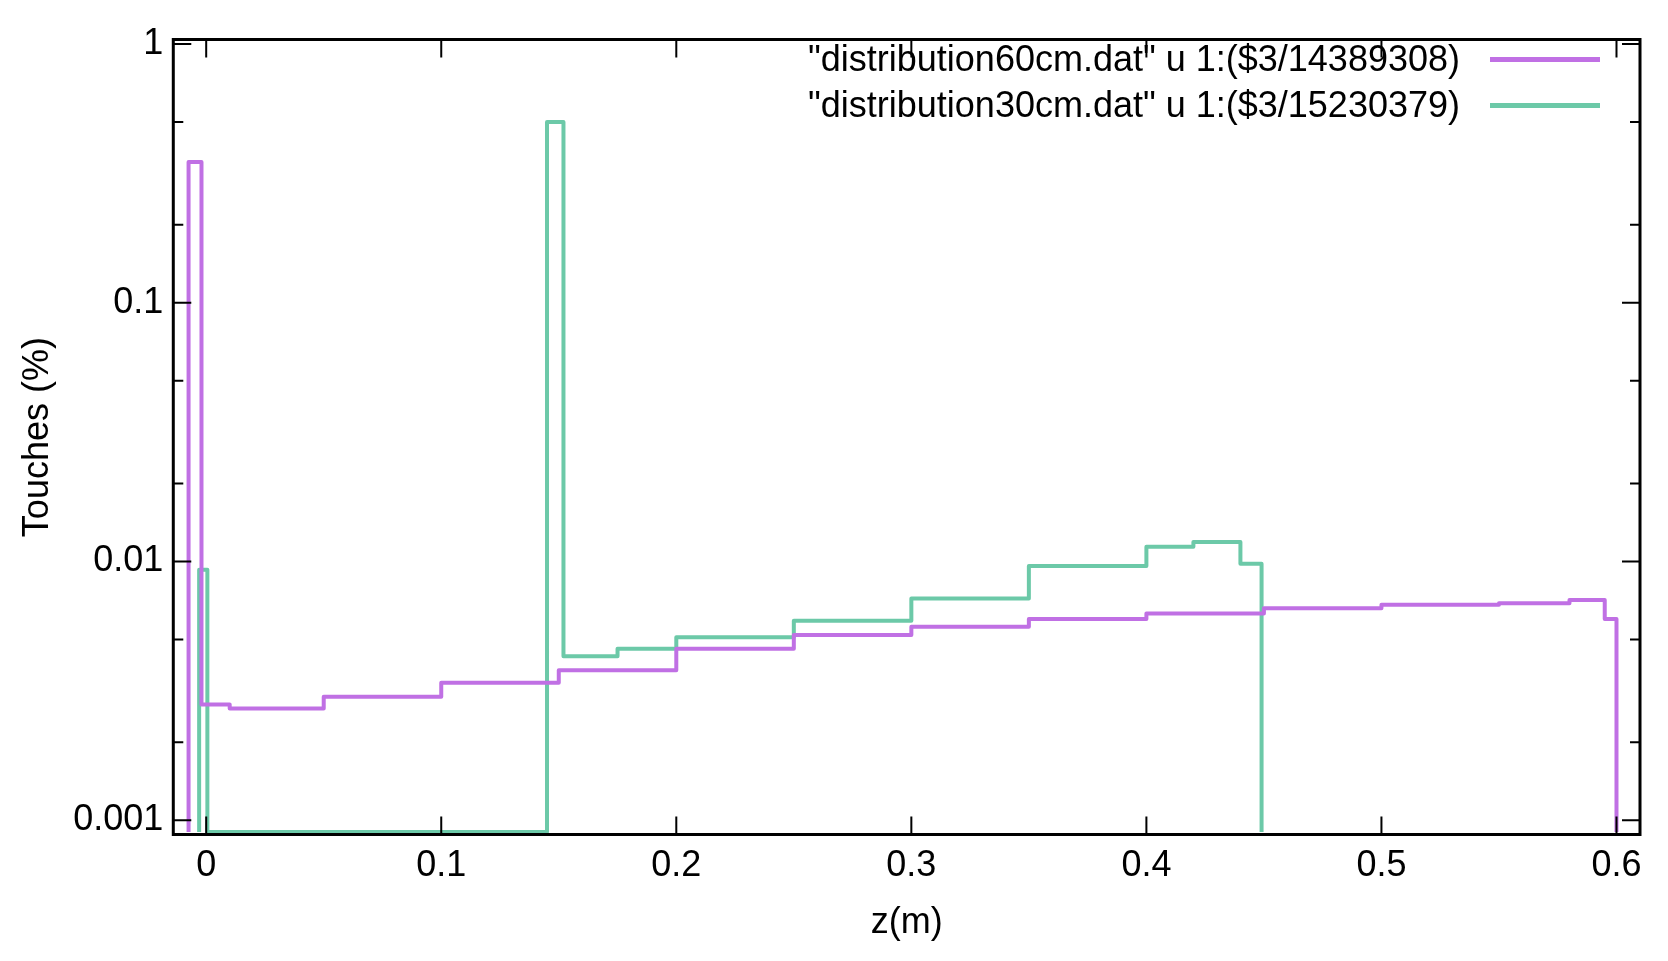 The image size is (1668, 961). Describe the element at coordinates (118, 818) in the screenshot. I see `y-tick-label: 0.001` at that location.